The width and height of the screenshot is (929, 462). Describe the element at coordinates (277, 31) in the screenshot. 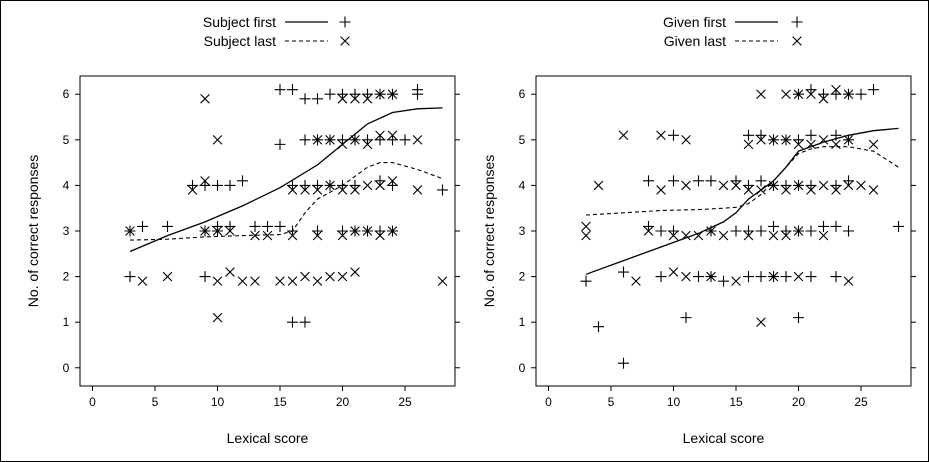

I see `legend: Subject first Subject last` at that location.